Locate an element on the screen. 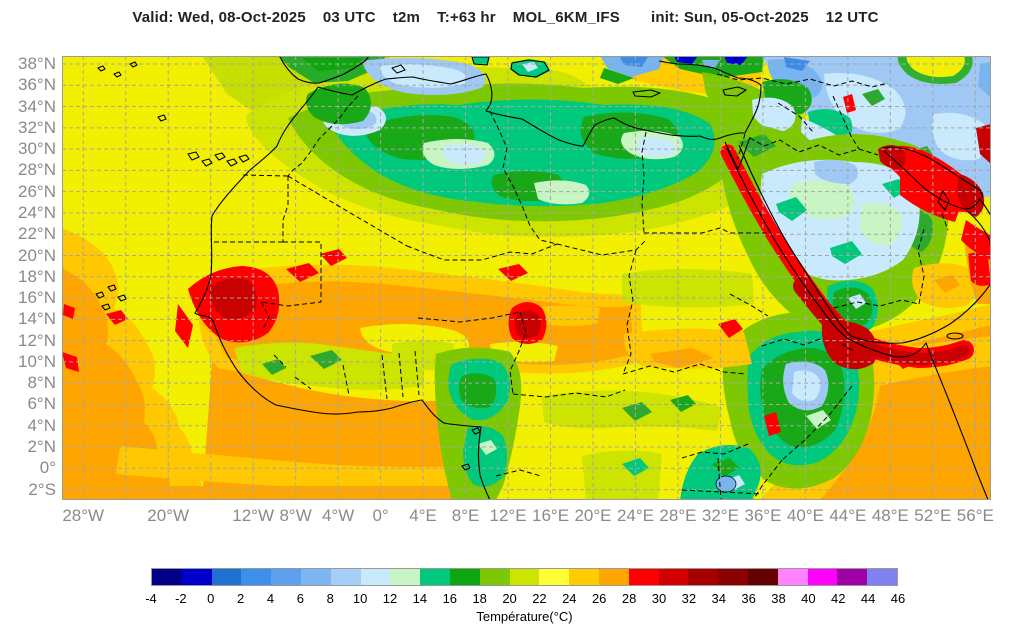  lon-tick-label: 44°E is located at coordinates (848, 515).